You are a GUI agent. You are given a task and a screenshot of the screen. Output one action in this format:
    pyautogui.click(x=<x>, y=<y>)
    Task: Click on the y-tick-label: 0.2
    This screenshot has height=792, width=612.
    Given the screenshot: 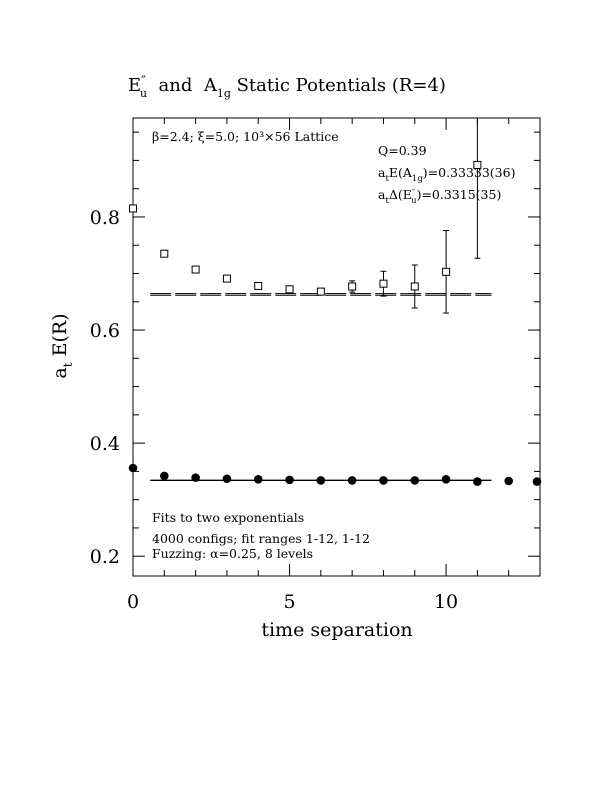 What is the action you would take?
    pyautogui.click(x=105, y=557)
    